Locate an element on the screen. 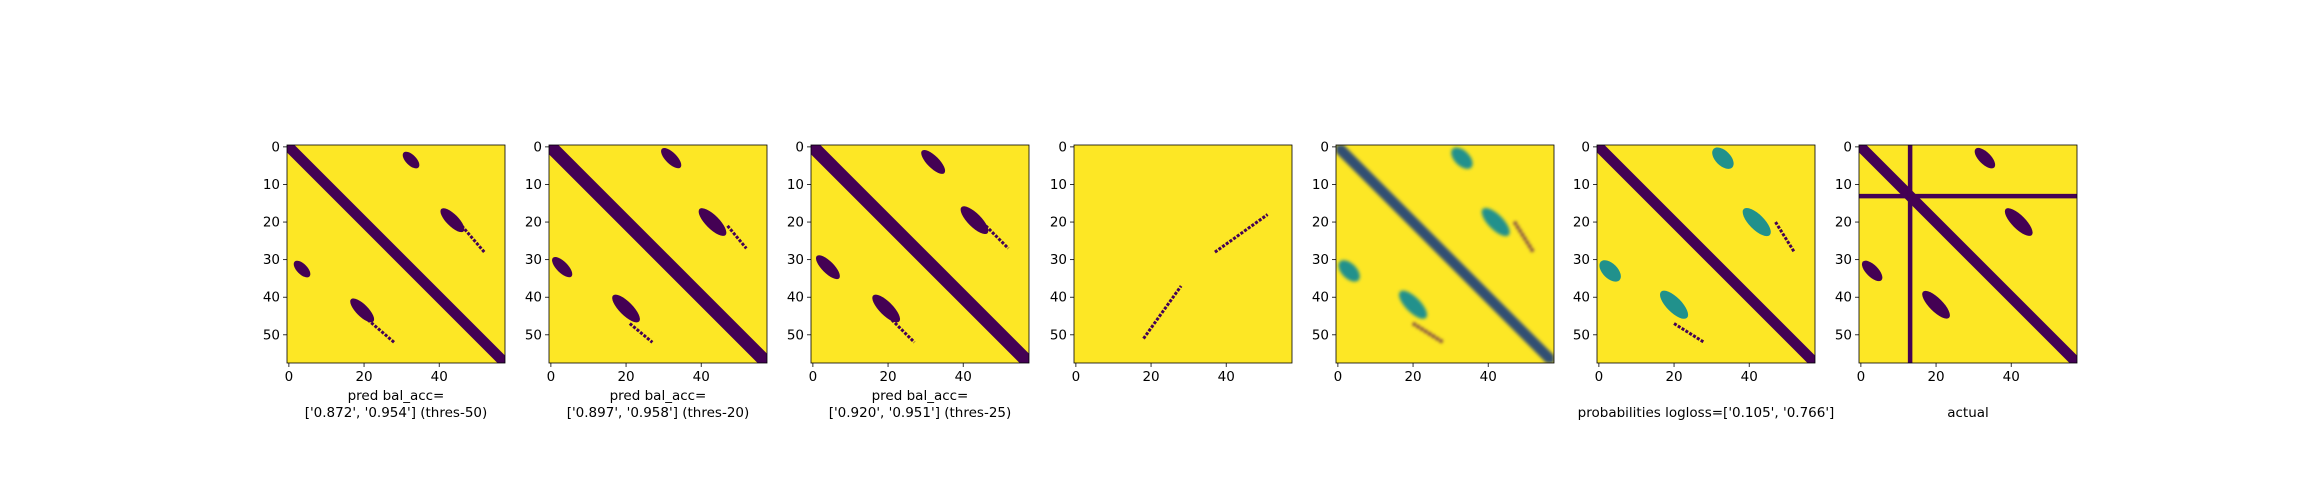  x-axis-label: actual is located at coordinates (1968, 413).